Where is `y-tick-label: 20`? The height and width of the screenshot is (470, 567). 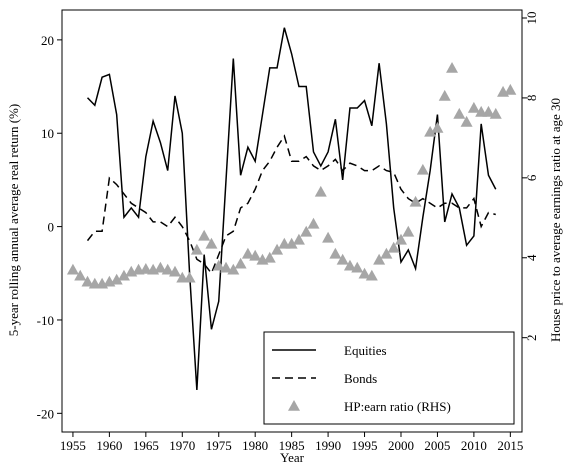 y-tick-label: 20 is located at coordinates (47, 40).